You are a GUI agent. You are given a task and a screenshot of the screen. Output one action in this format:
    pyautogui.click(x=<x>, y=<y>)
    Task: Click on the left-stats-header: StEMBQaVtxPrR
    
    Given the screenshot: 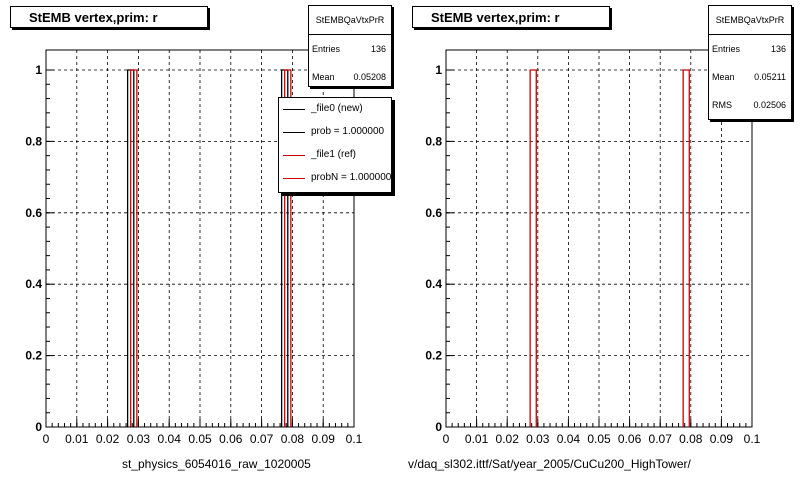 What is the action you would take?
    pyautogui.click(x=350, y=20)
    